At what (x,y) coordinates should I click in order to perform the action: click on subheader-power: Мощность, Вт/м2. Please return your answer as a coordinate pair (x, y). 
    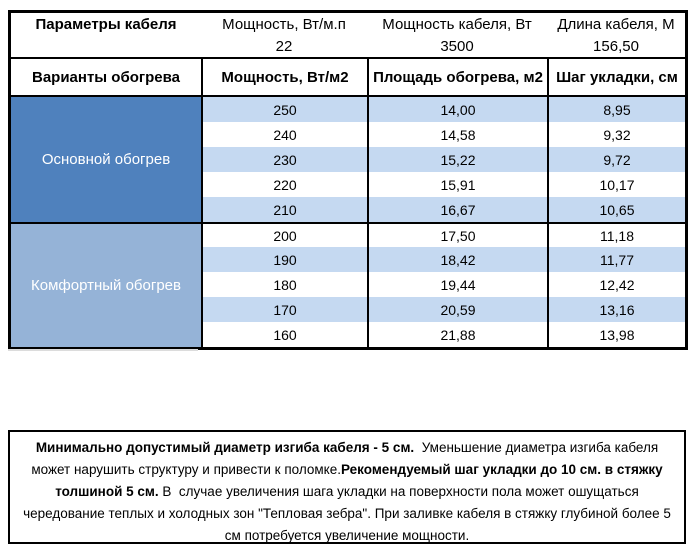
    Looking at the image, I should click on (284, 77).